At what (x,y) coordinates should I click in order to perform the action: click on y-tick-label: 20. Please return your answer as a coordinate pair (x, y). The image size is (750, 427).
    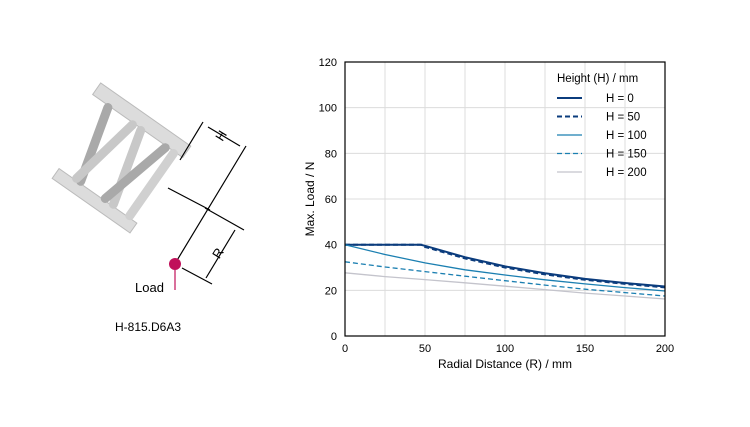
    Looking at the image, I should click on (331, 291).